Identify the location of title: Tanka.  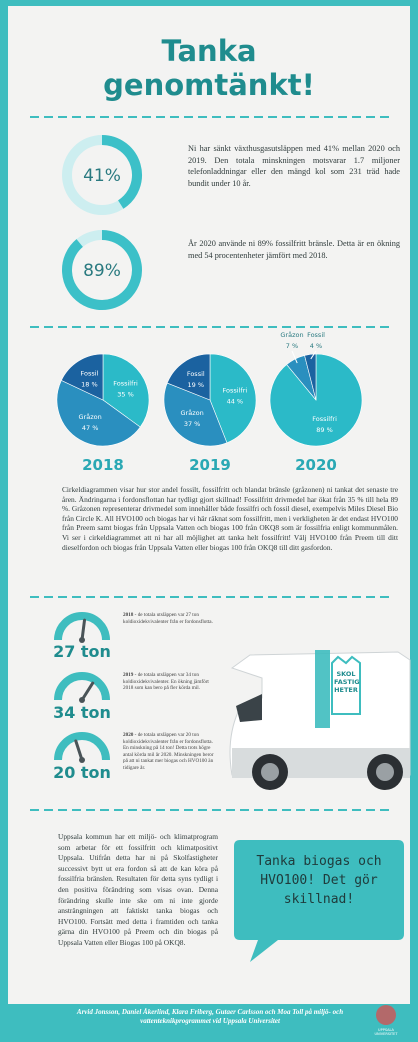
(209, 51).